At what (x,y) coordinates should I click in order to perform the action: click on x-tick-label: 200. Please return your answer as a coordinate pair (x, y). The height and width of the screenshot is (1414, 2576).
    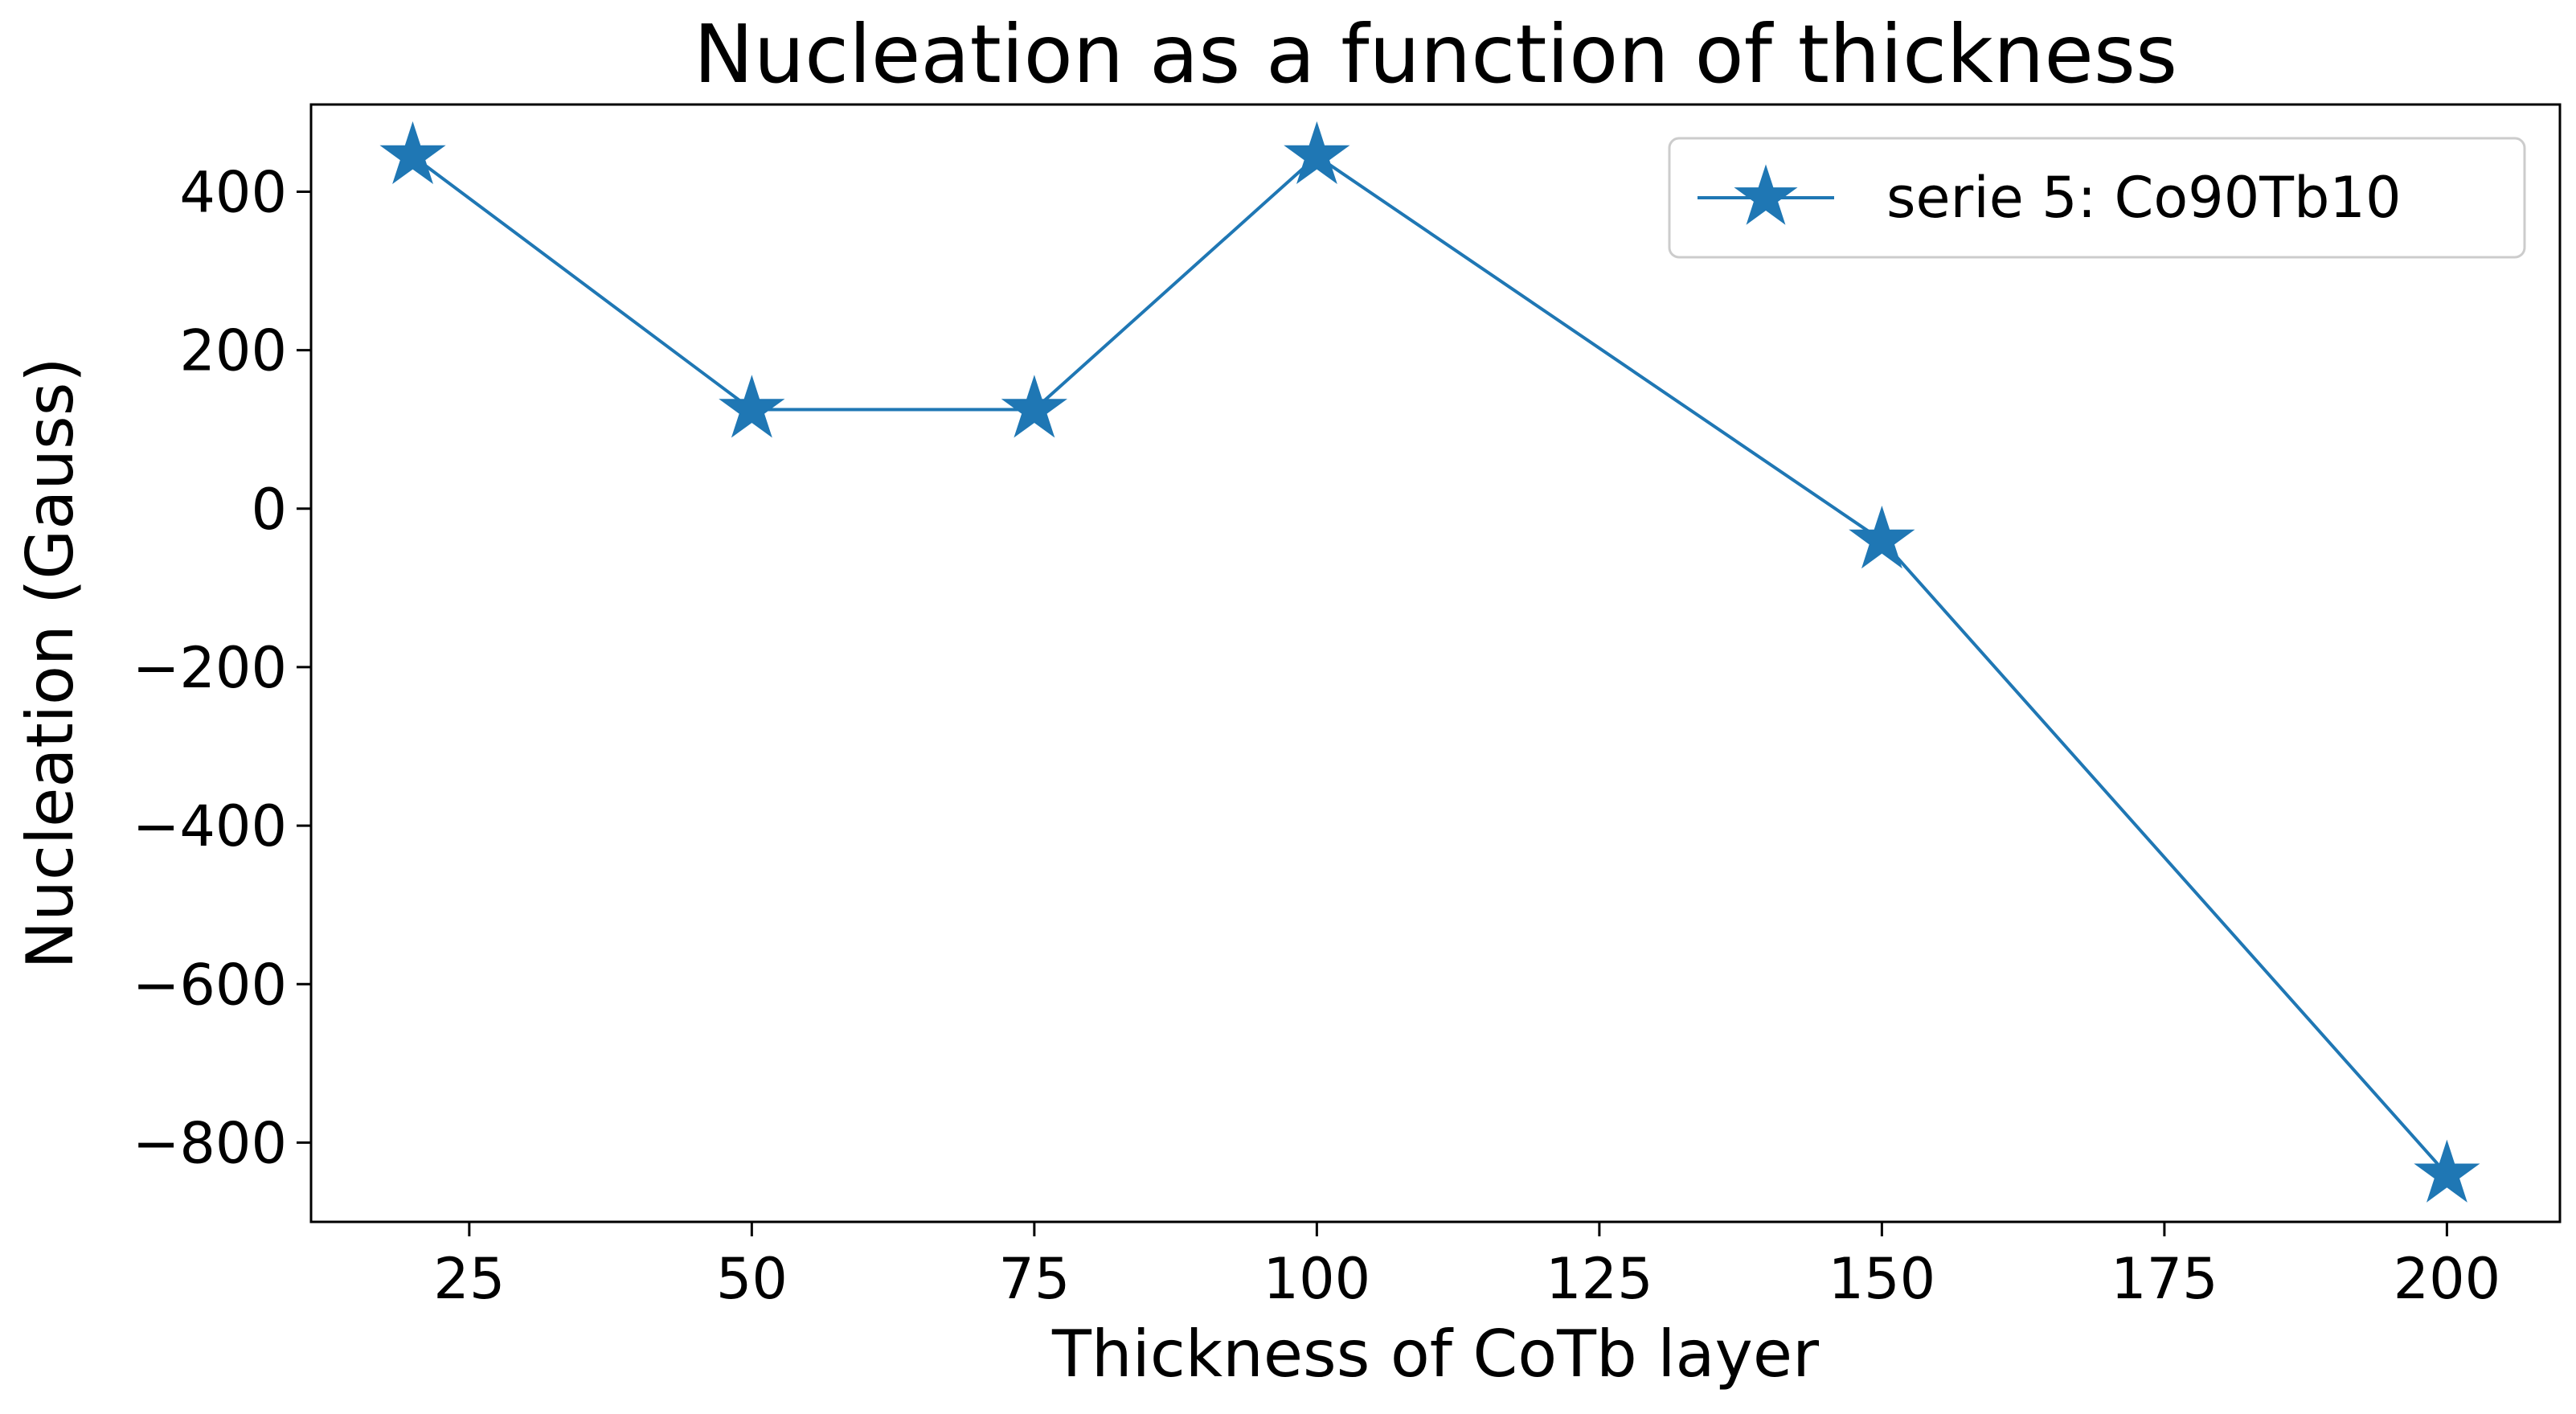
    Looking at the image, I should click on (2447, 1279).